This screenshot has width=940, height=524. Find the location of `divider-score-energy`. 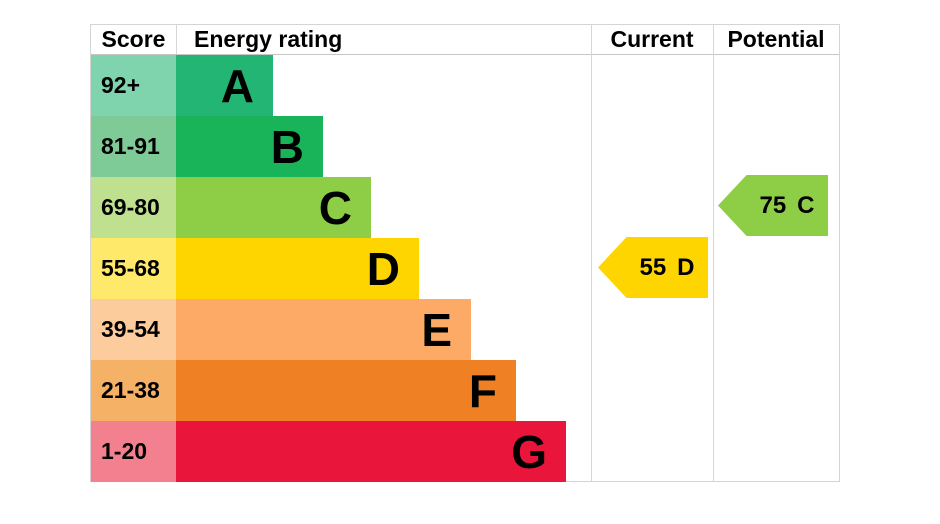

divider-score-energy is located at coordinates (176, 40).